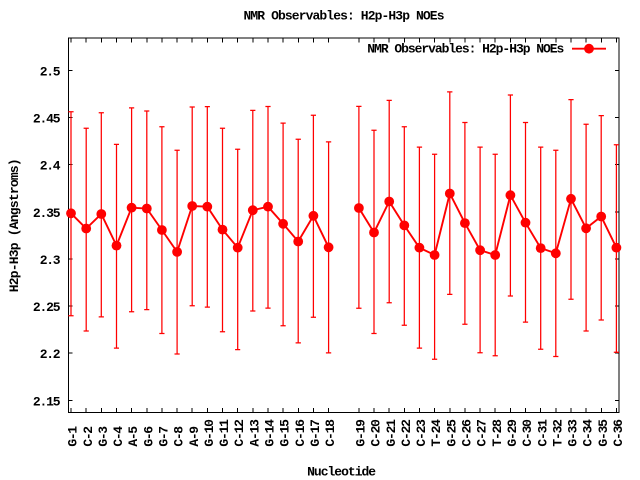  What do you see at coordinates (47, 213) in the screenshot?
I see `svg-text: 2.35` at bounding box center [47, 213].